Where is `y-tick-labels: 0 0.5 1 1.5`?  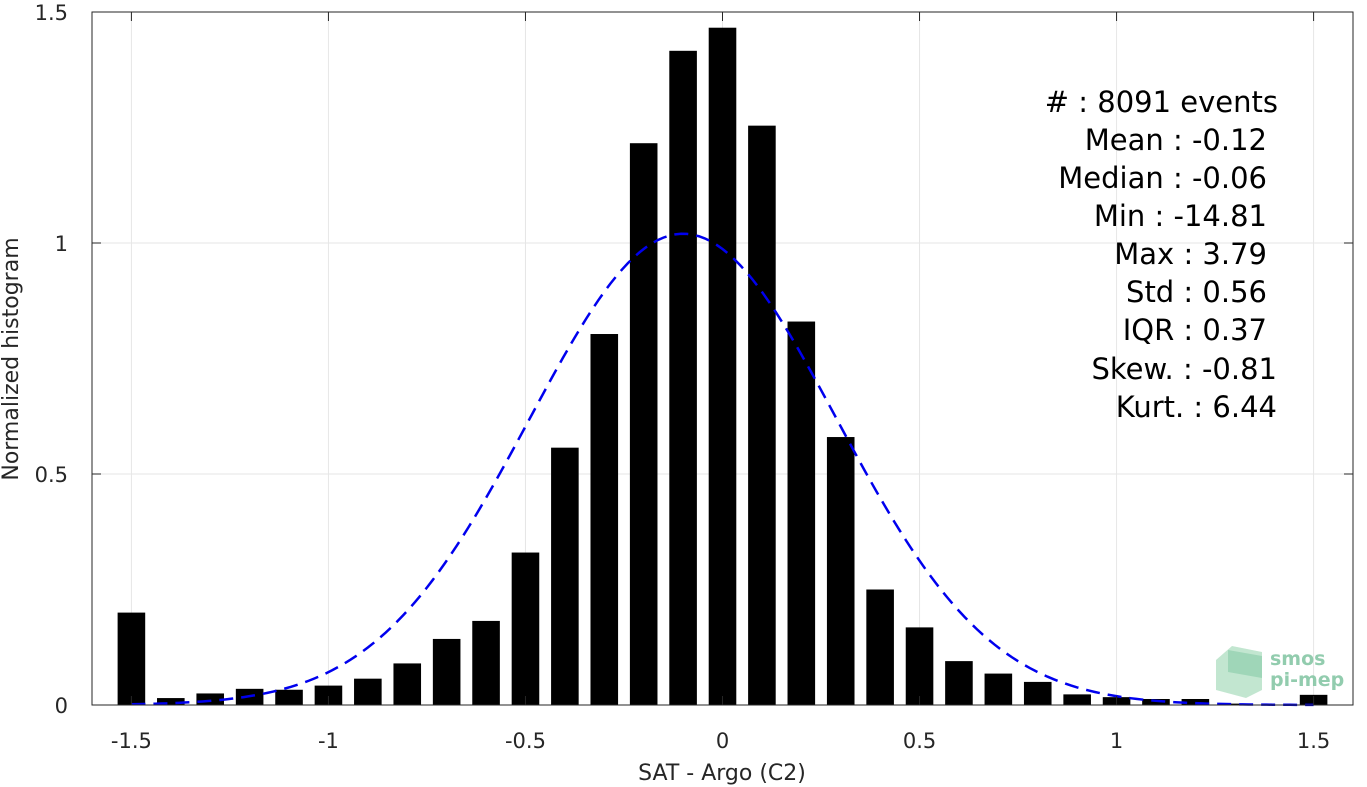
y-tick-labels: 0 0.5 1 1.5 is located at coordinates (51, 359).